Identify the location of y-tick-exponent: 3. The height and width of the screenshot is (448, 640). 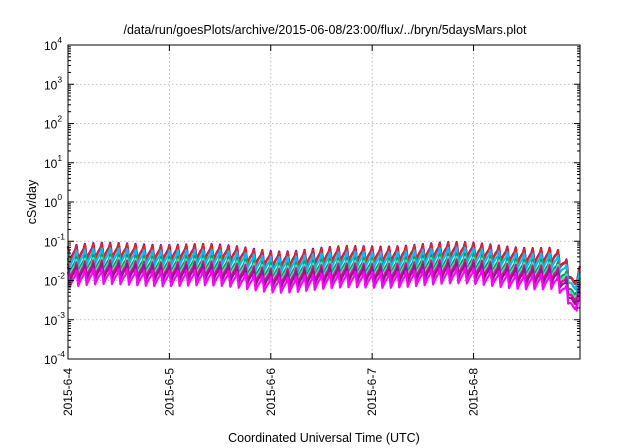
(59, 79).